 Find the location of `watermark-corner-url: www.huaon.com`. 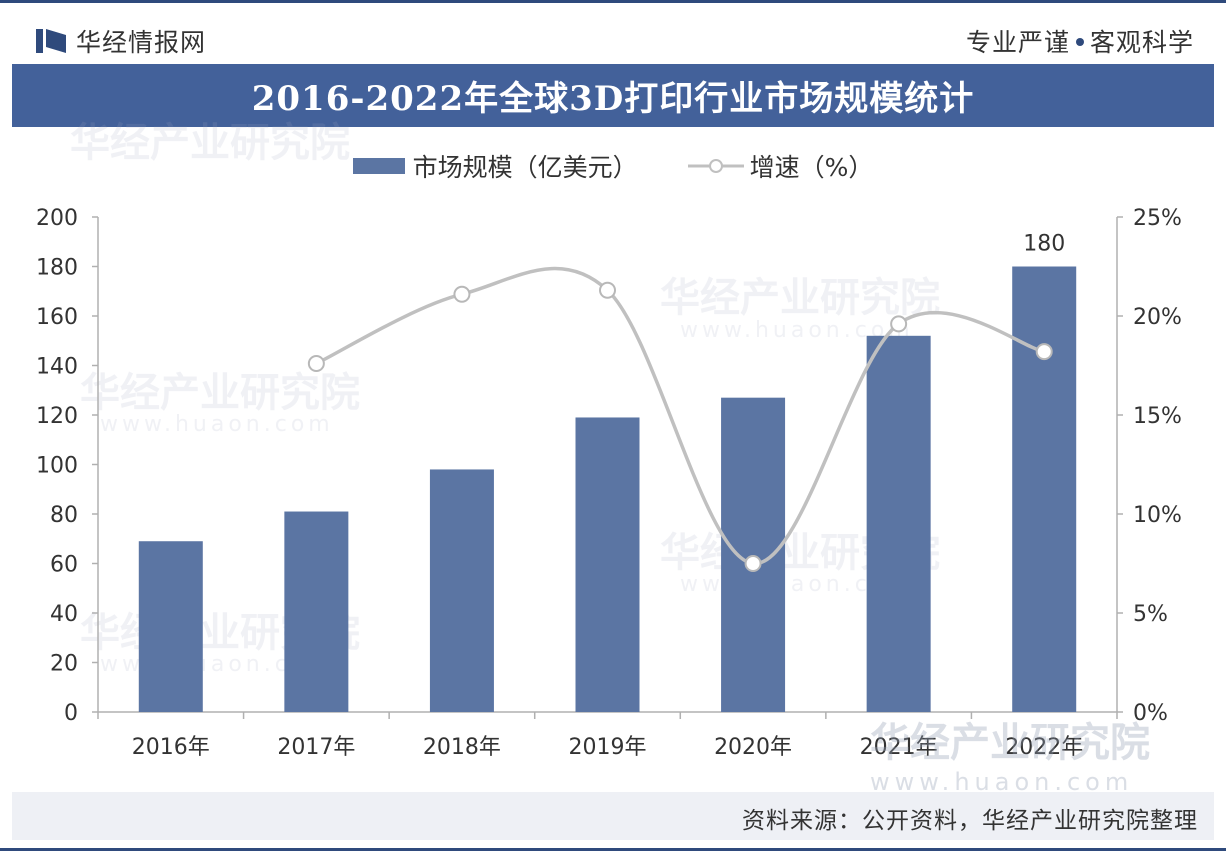

watermark-corner-url: www.huaon.com is located at coordinates (1002, 782).